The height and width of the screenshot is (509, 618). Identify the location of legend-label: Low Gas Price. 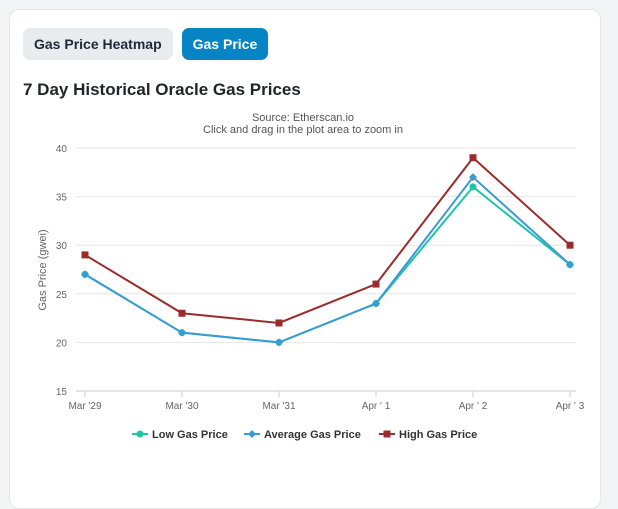
(190, 435).